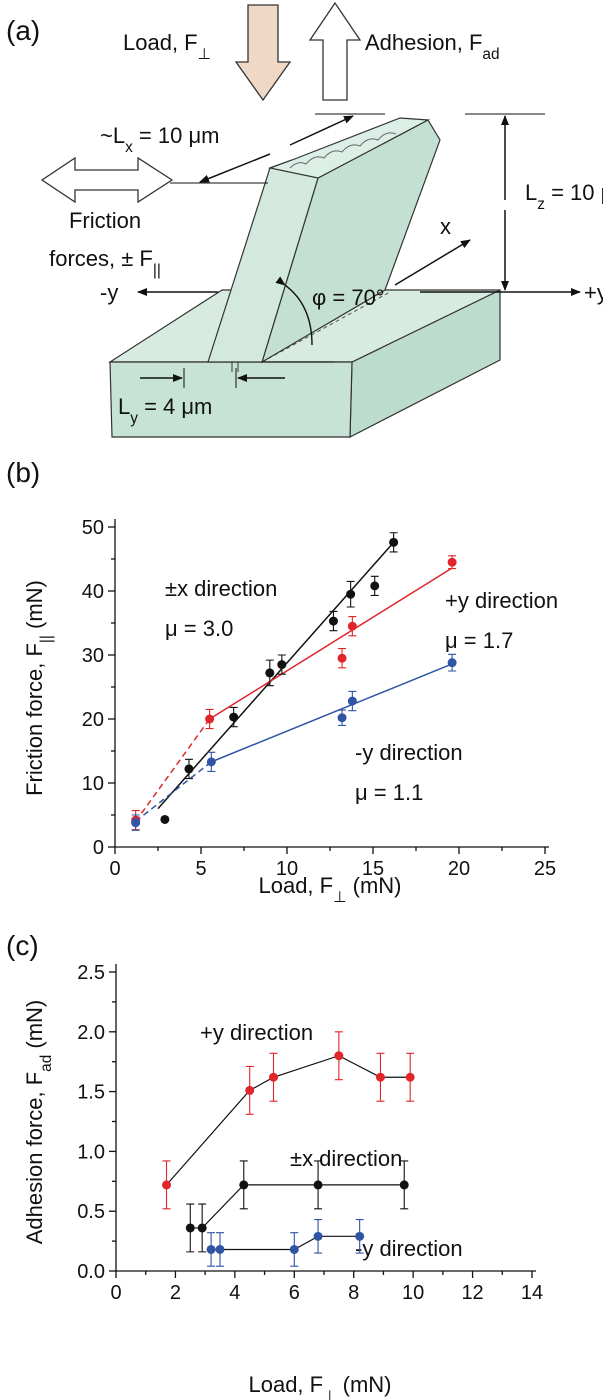 The image size is (603, 1400). Describe the element at coordinates (389, 792) in the screenshot. I see `annotation: μ = 1.1` at that location.